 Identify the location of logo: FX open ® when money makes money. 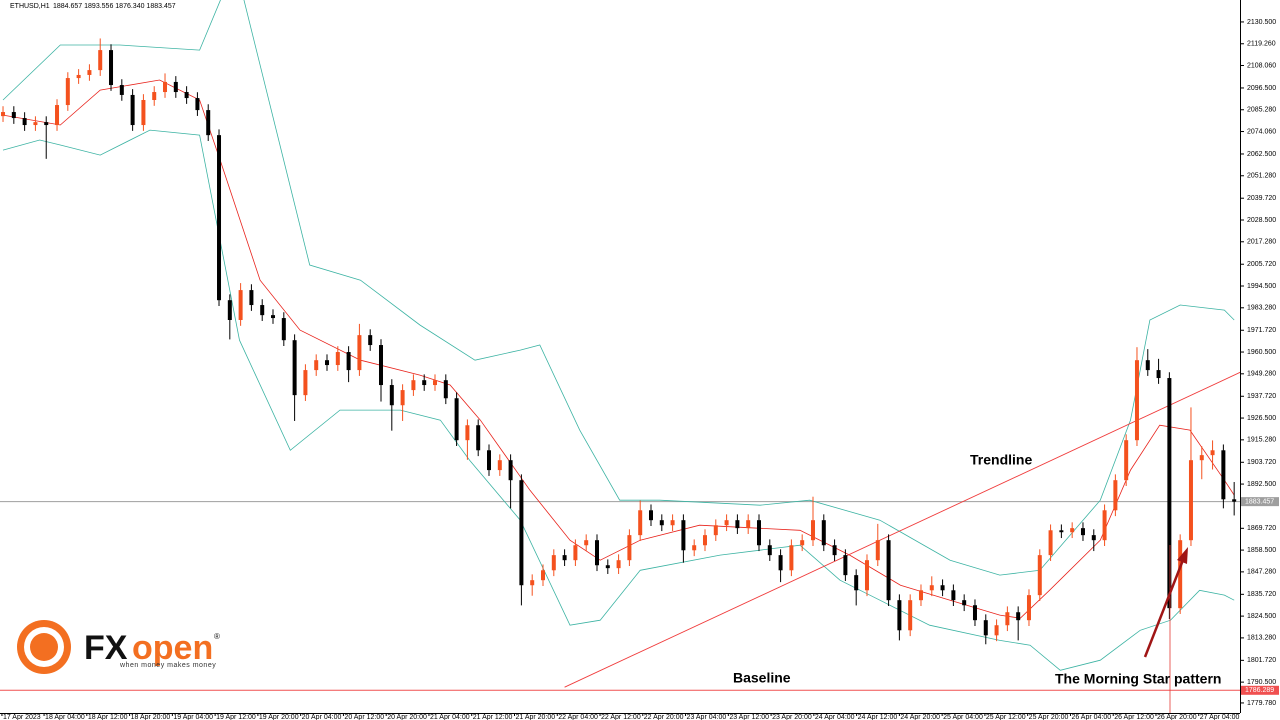
(118, 647).